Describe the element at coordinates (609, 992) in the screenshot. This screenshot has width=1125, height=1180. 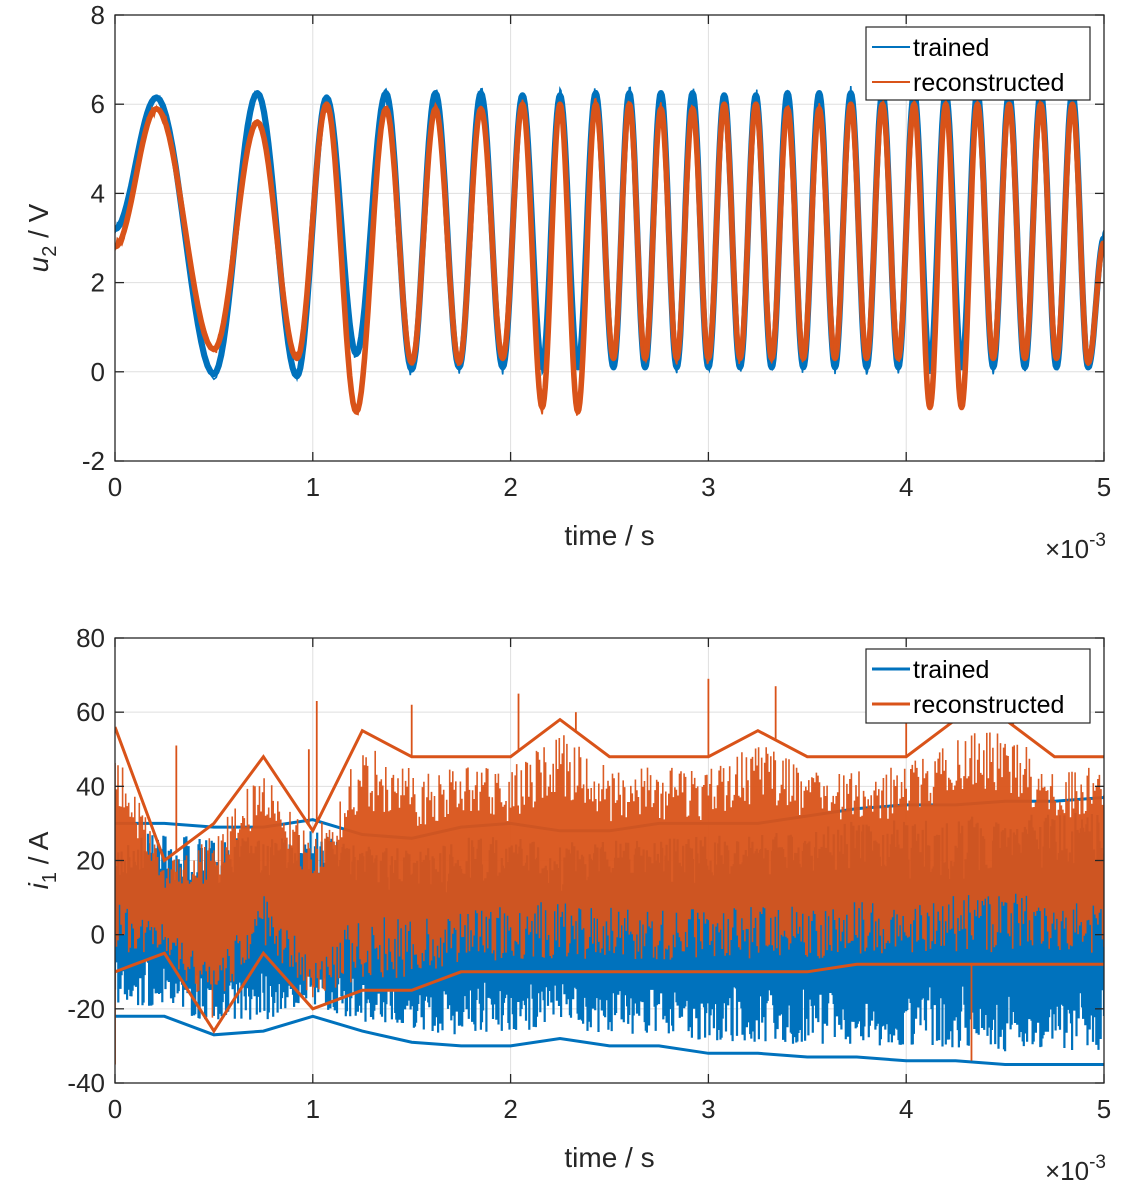
I see `series-reconstructed-lower` at that location.